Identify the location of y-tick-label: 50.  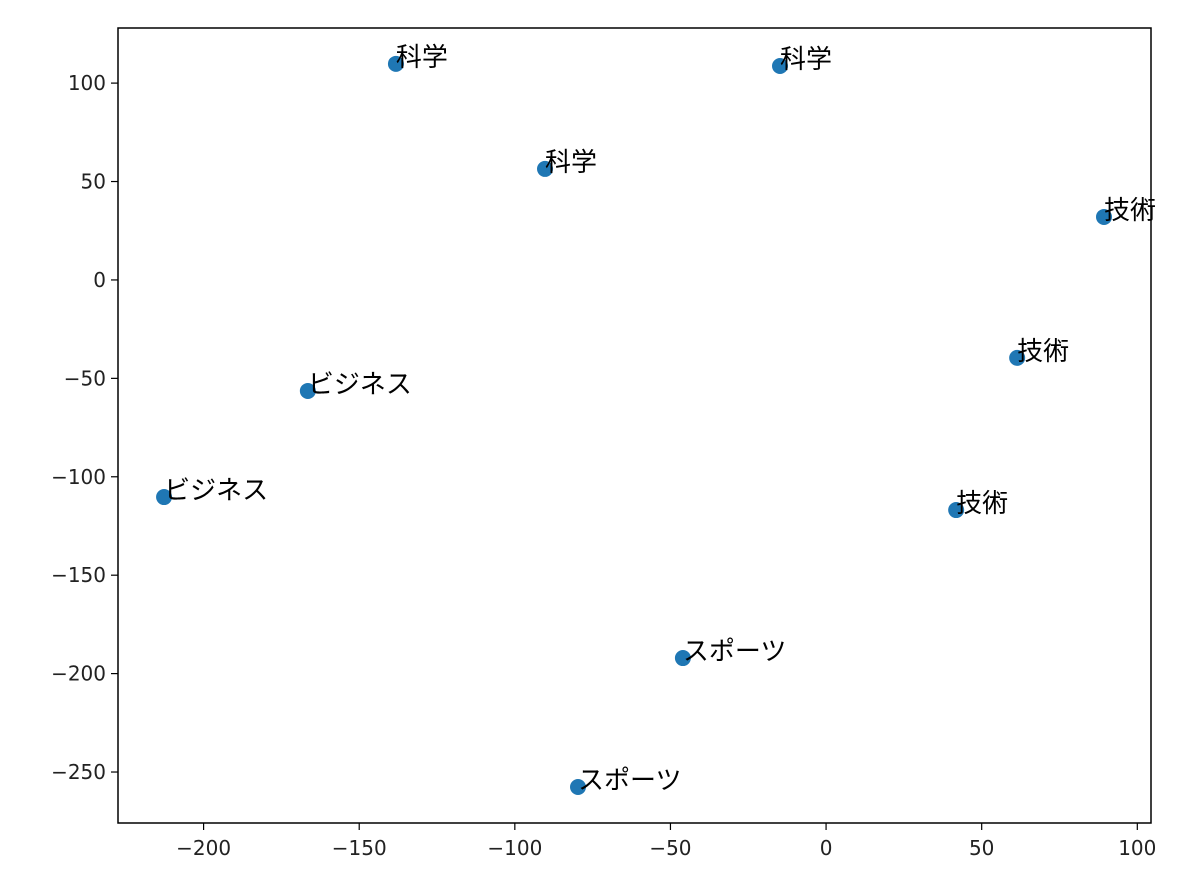
(93, 182).